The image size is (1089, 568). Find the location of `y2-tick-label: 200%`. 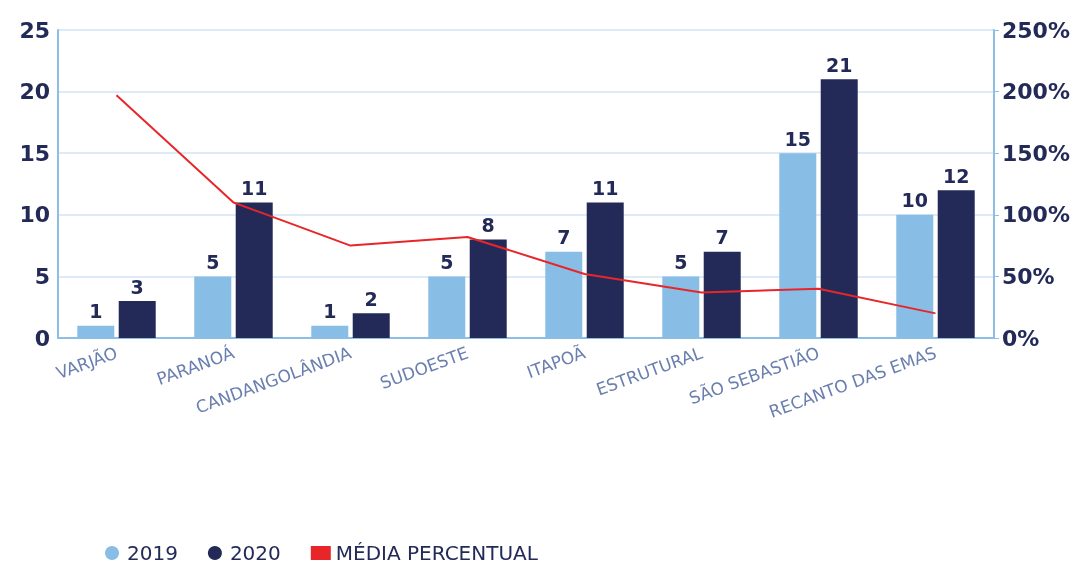

y2-tick-label: 200% is located at coordinates (1036, 92).